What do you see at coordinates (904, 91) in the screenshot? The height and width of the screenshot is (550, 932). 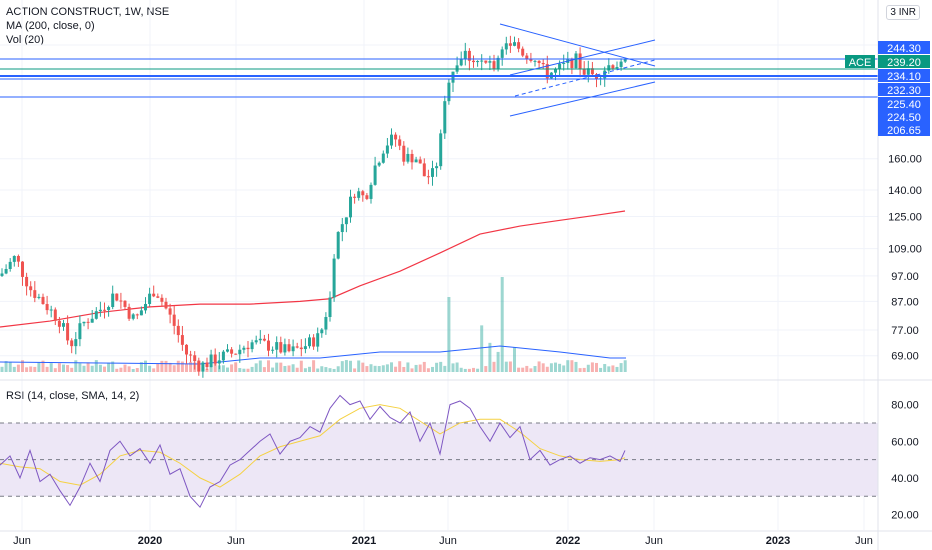 I see `level-label: 232.30` at bounding box center [904, 91].